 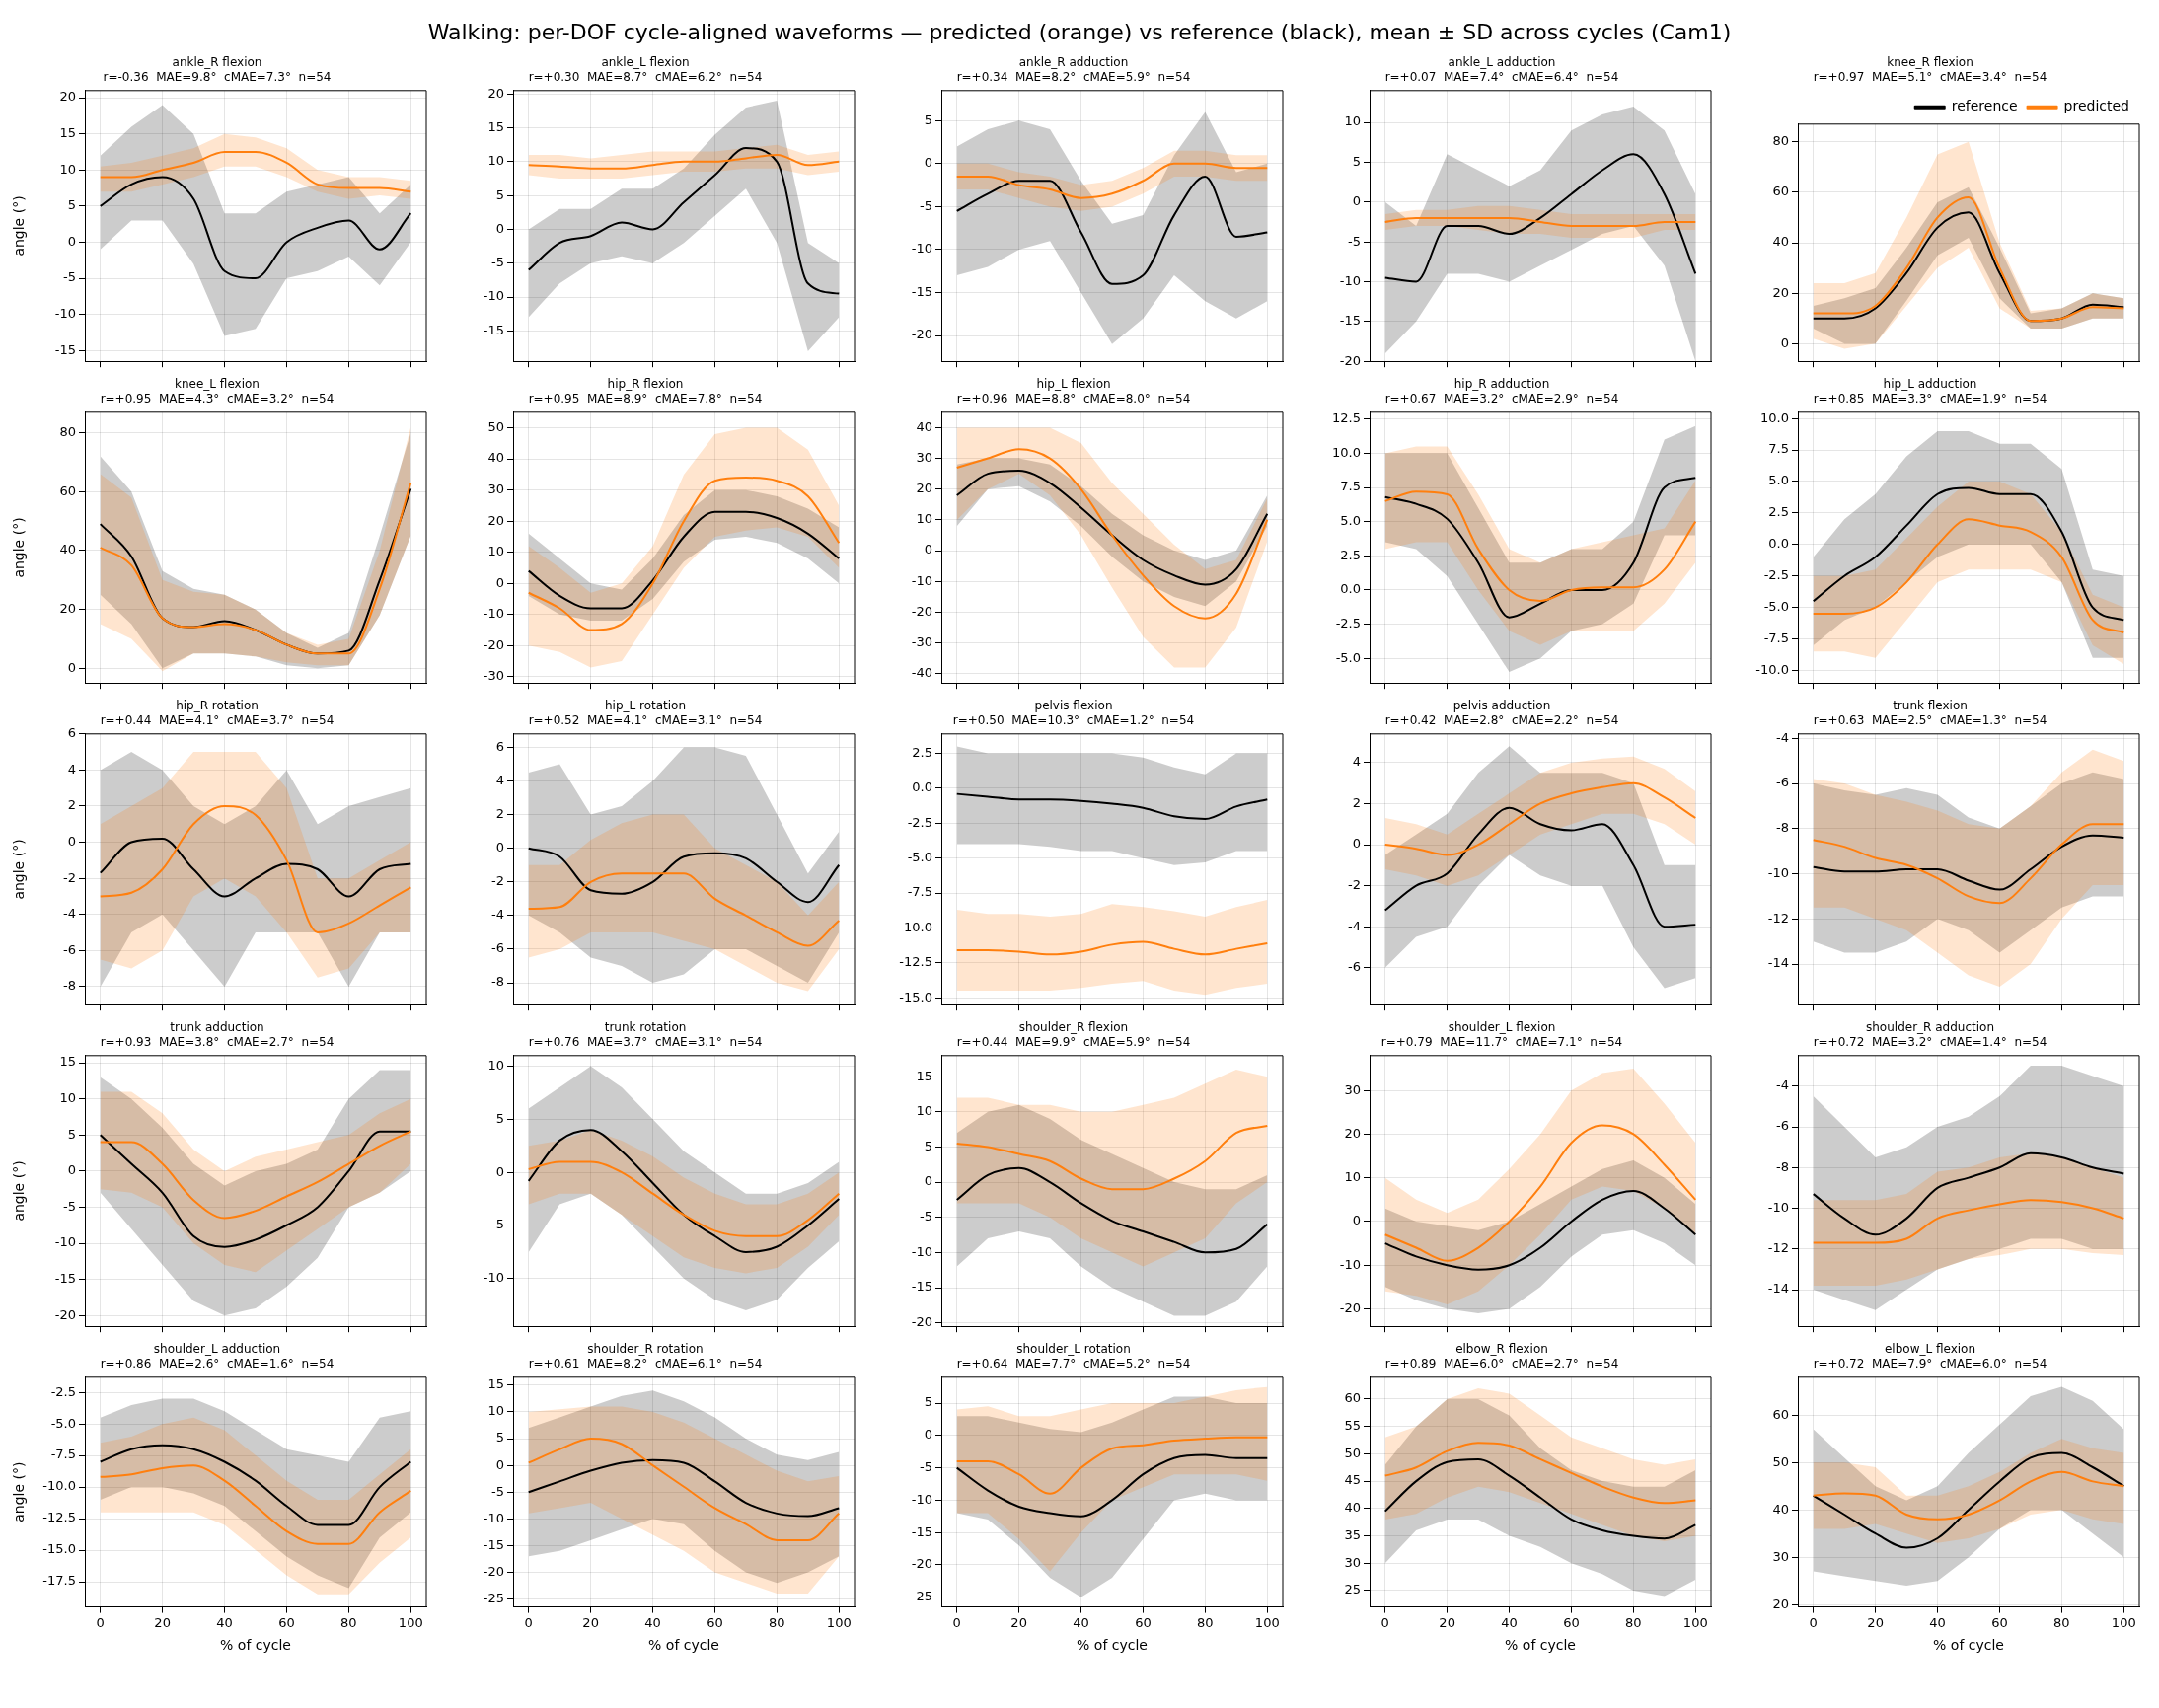 I want to click on x-tick-label: 80, so click(x=1205, y=1622).